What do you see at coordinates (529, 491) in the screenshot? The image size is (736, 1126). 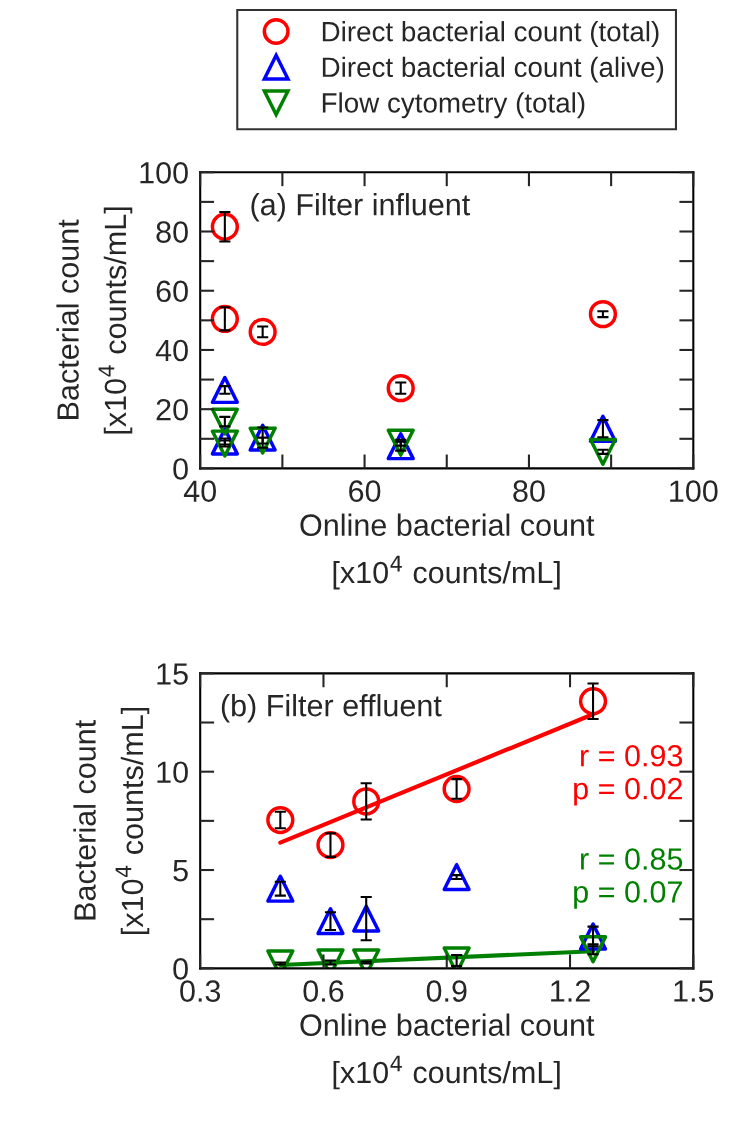 I see `x-tick-label: 80` at bounding box center [529, 491].